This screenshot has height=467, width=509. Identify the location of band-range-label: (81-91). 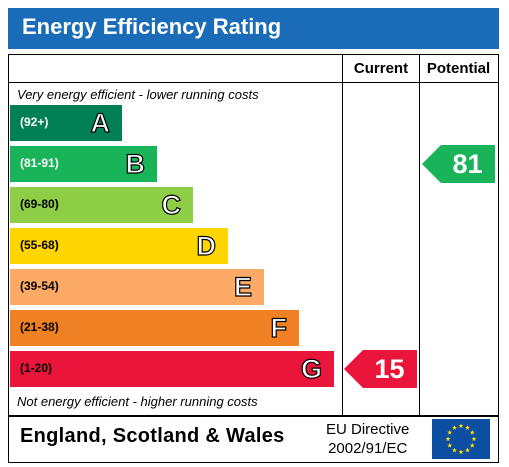
(39, 163).